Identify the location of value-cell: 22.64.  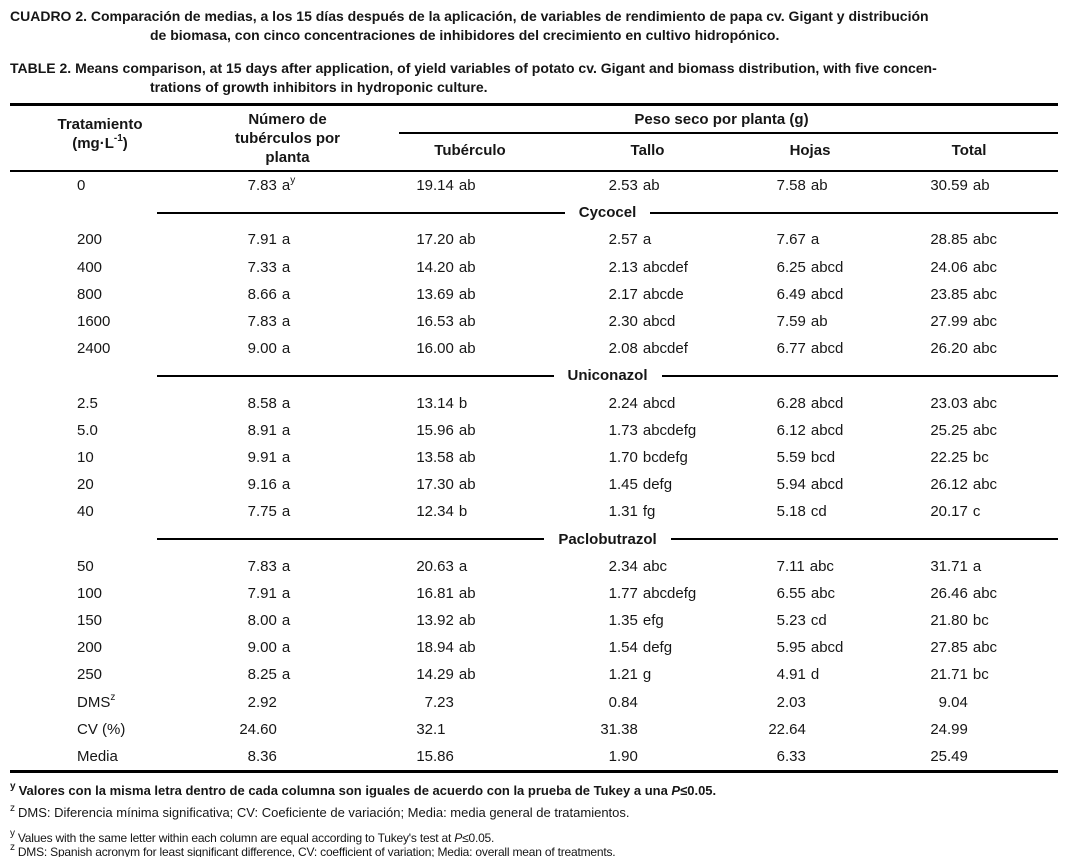
(810, 729).